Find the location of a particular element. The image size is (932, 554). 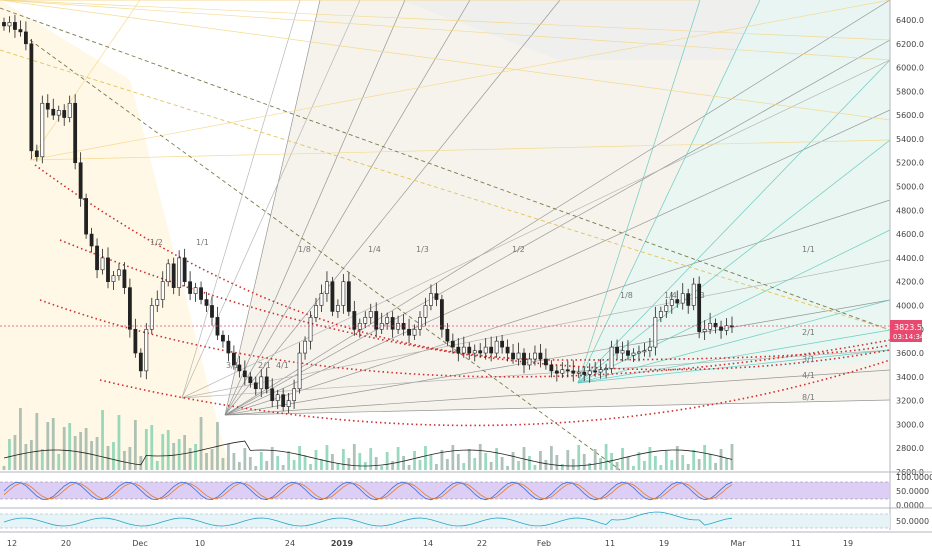

time-tick-label: Feb is located at coordinates (544, 543).